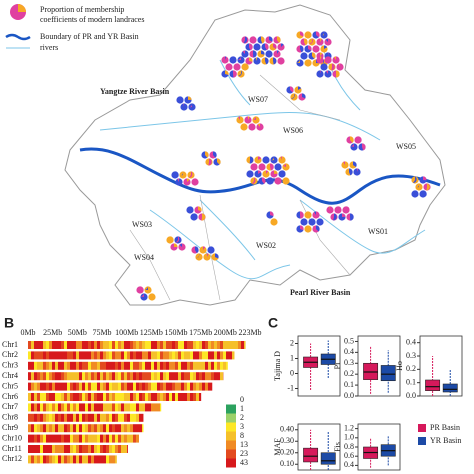 Image resolution: width=474 pixels, height=474 pixels. I want to click on y-tick-label: 0, so click(292, 372).